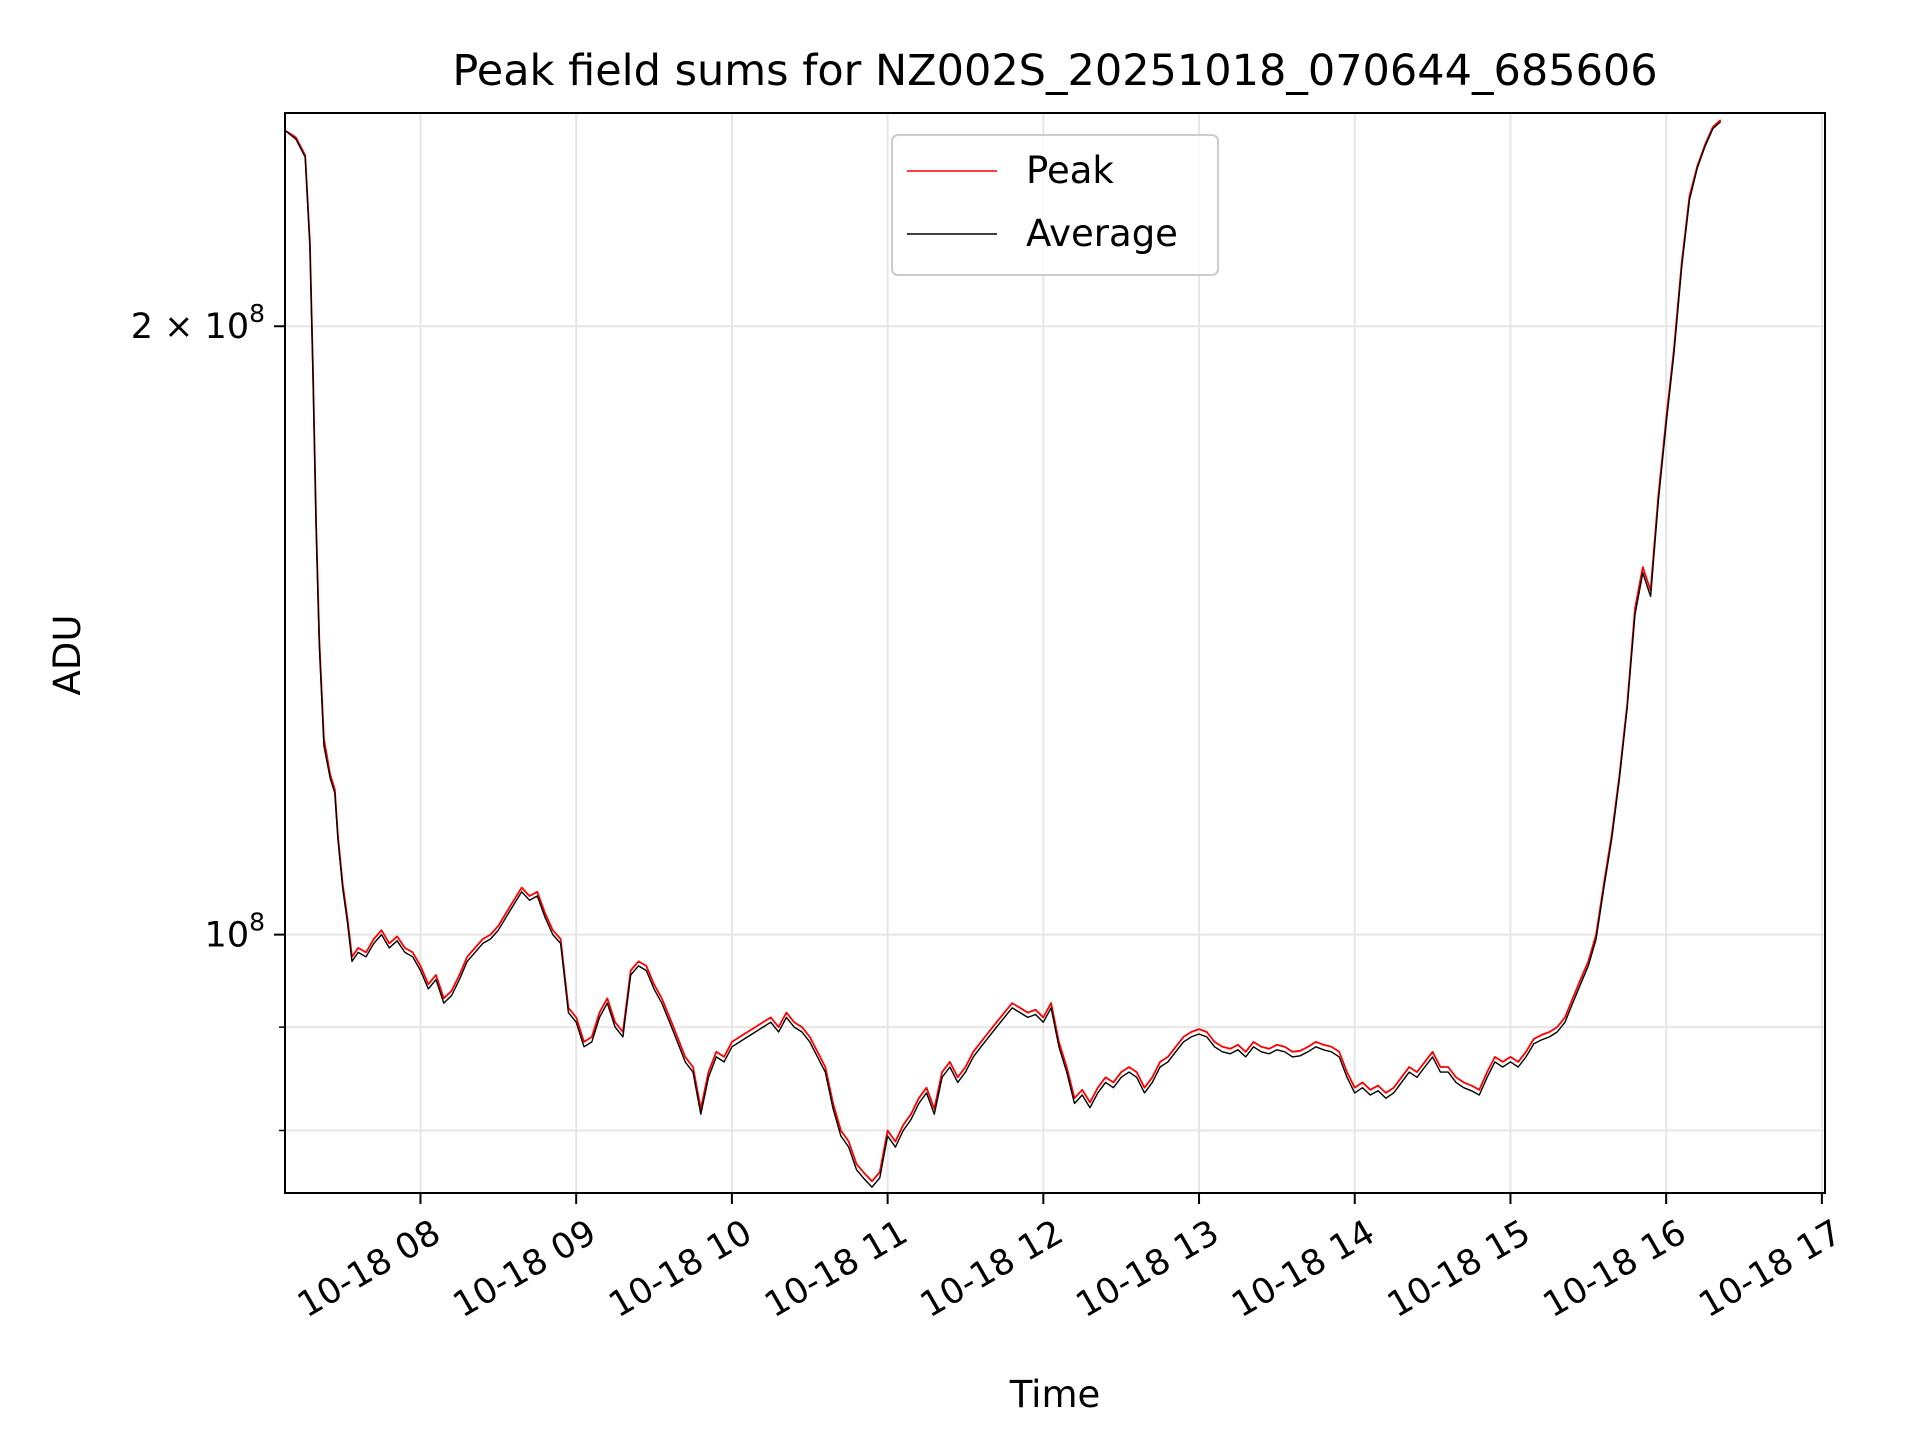  Describe the element at coordinates (208, 715) in the screenshot. I see `y-axis-ticks: 108 2 × 108` at that location.